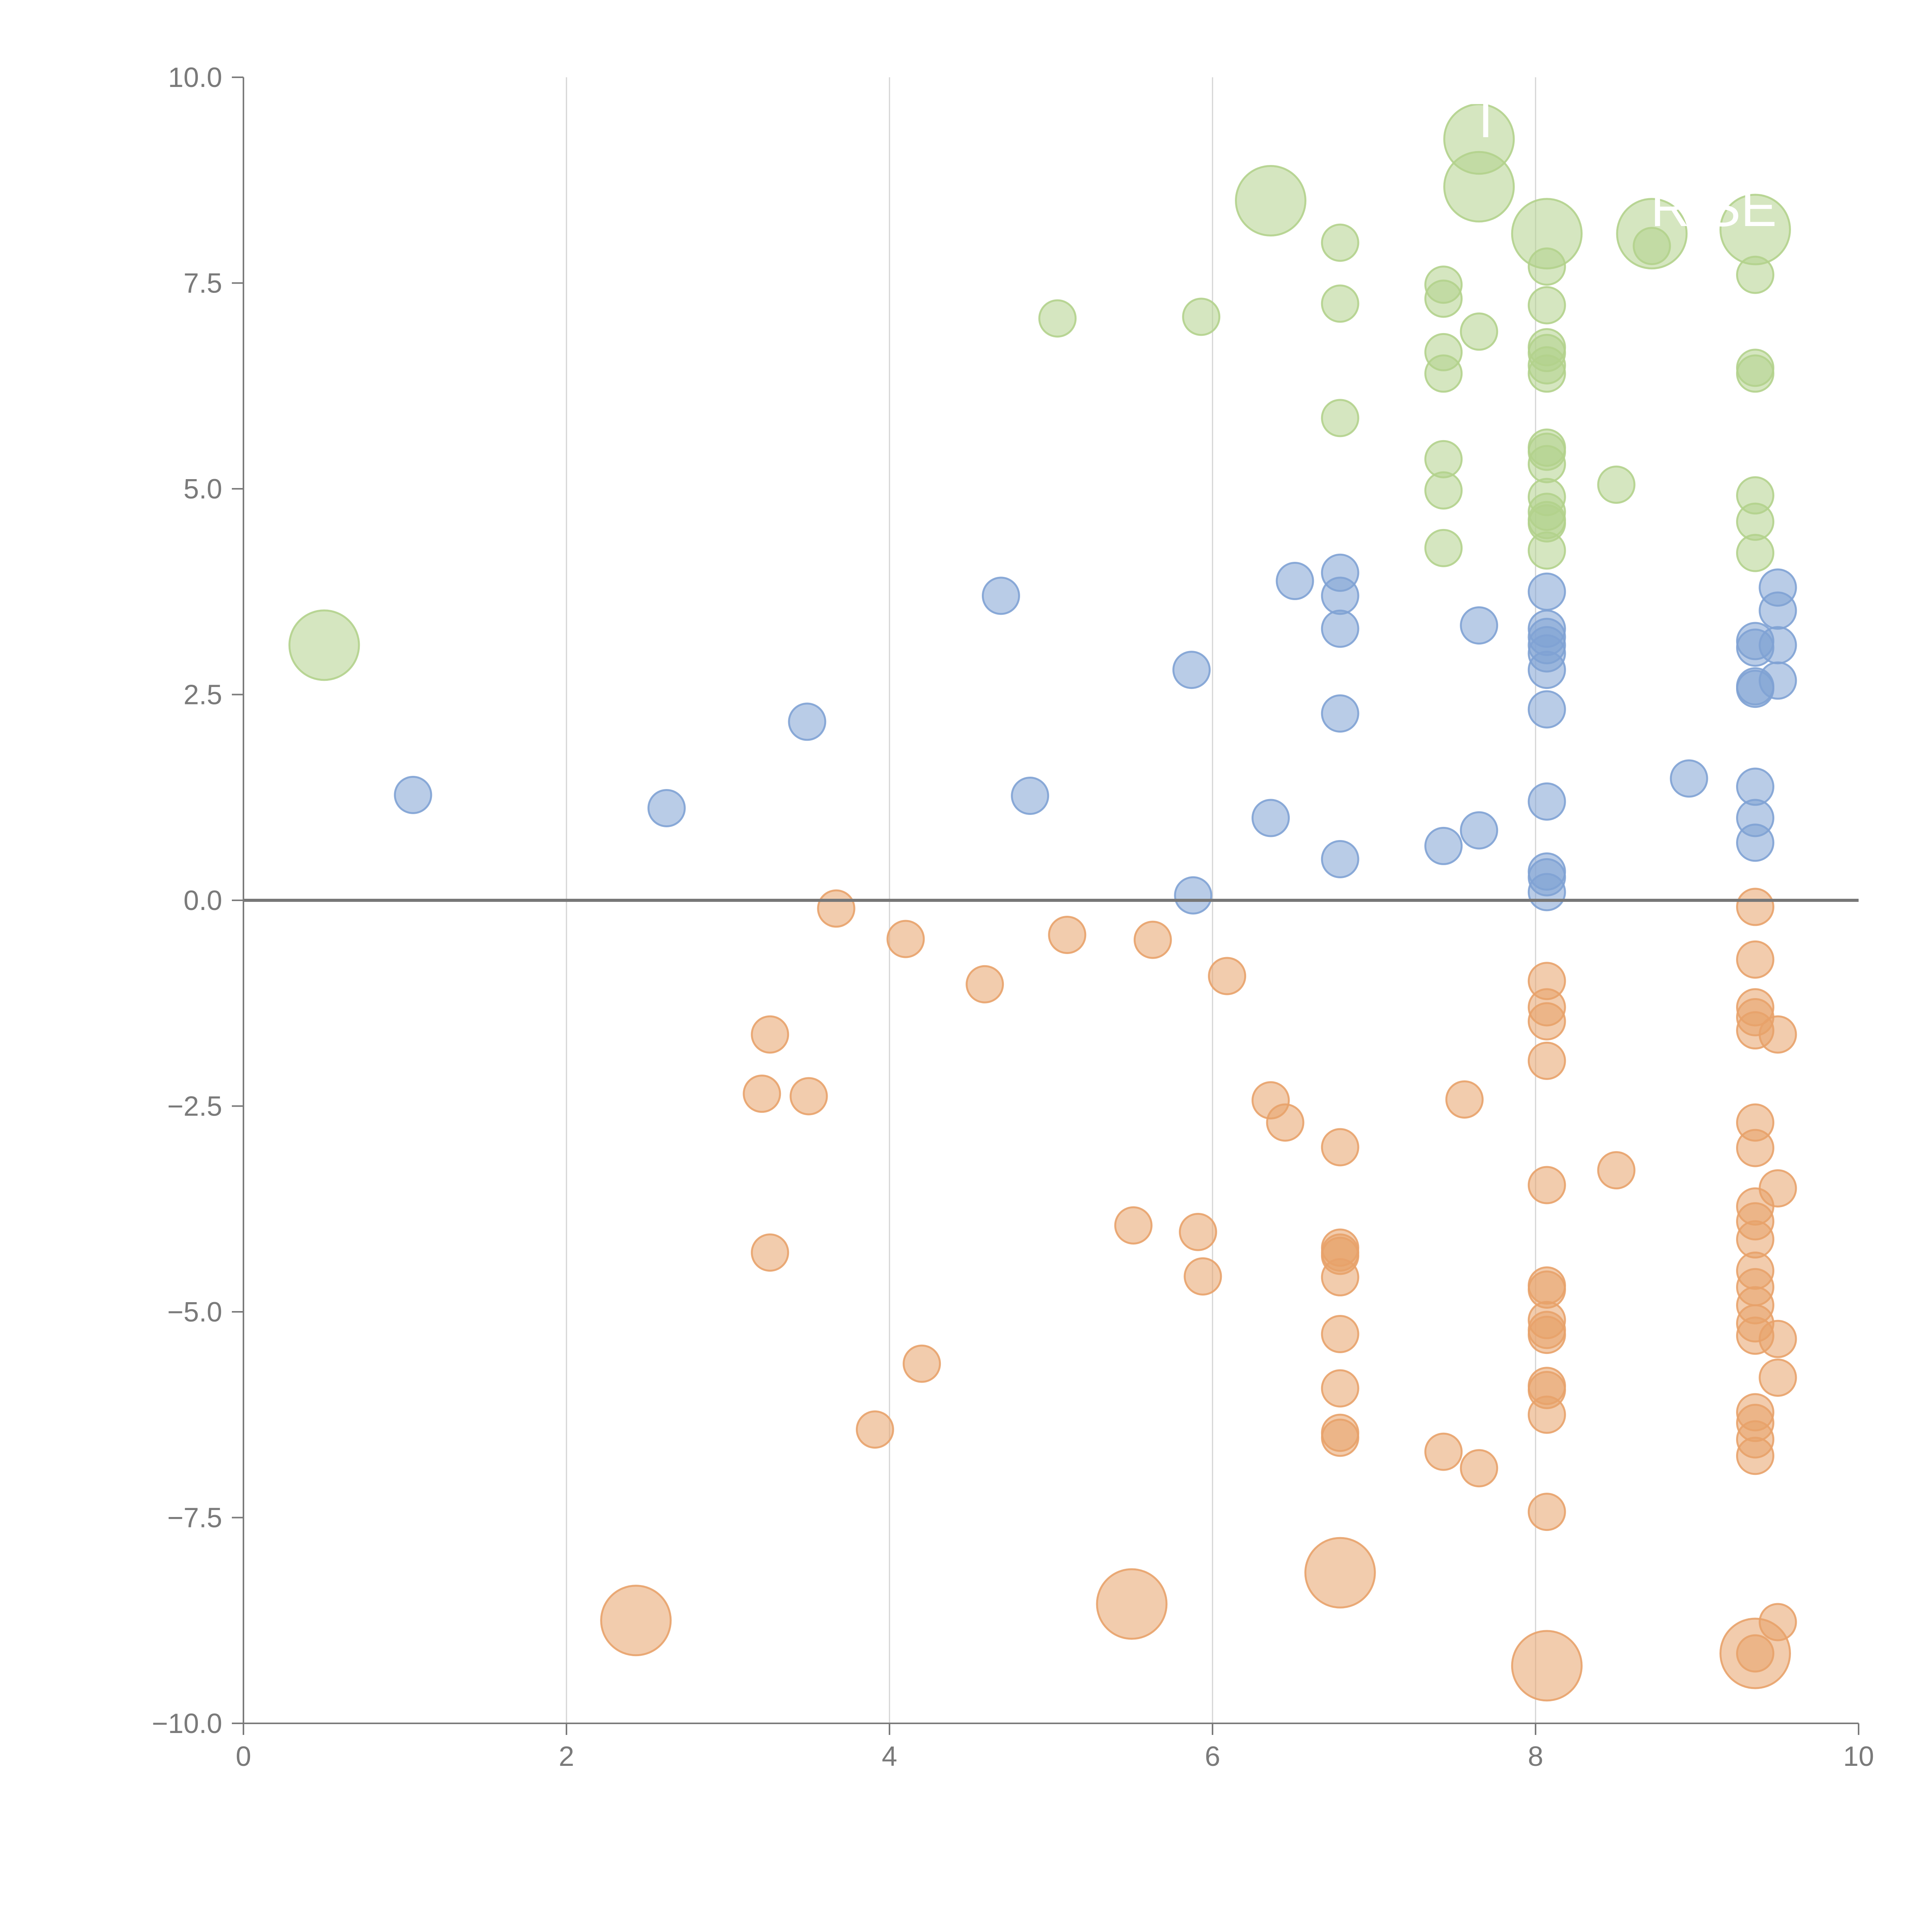 This screenshot has width=1932, height=1932. What do you see at coordinates (890, 1756) in the screenshot?
I see `x-tick-label: 4` at bounding box center [890, 1756].